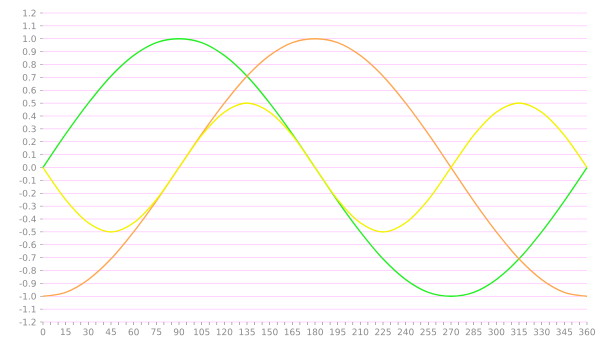 The width and height of the screenshot is (602, 344). Describe the element at coordinates (519, 332) in the screenshot. I see `x-tick-label: 315` at that location.